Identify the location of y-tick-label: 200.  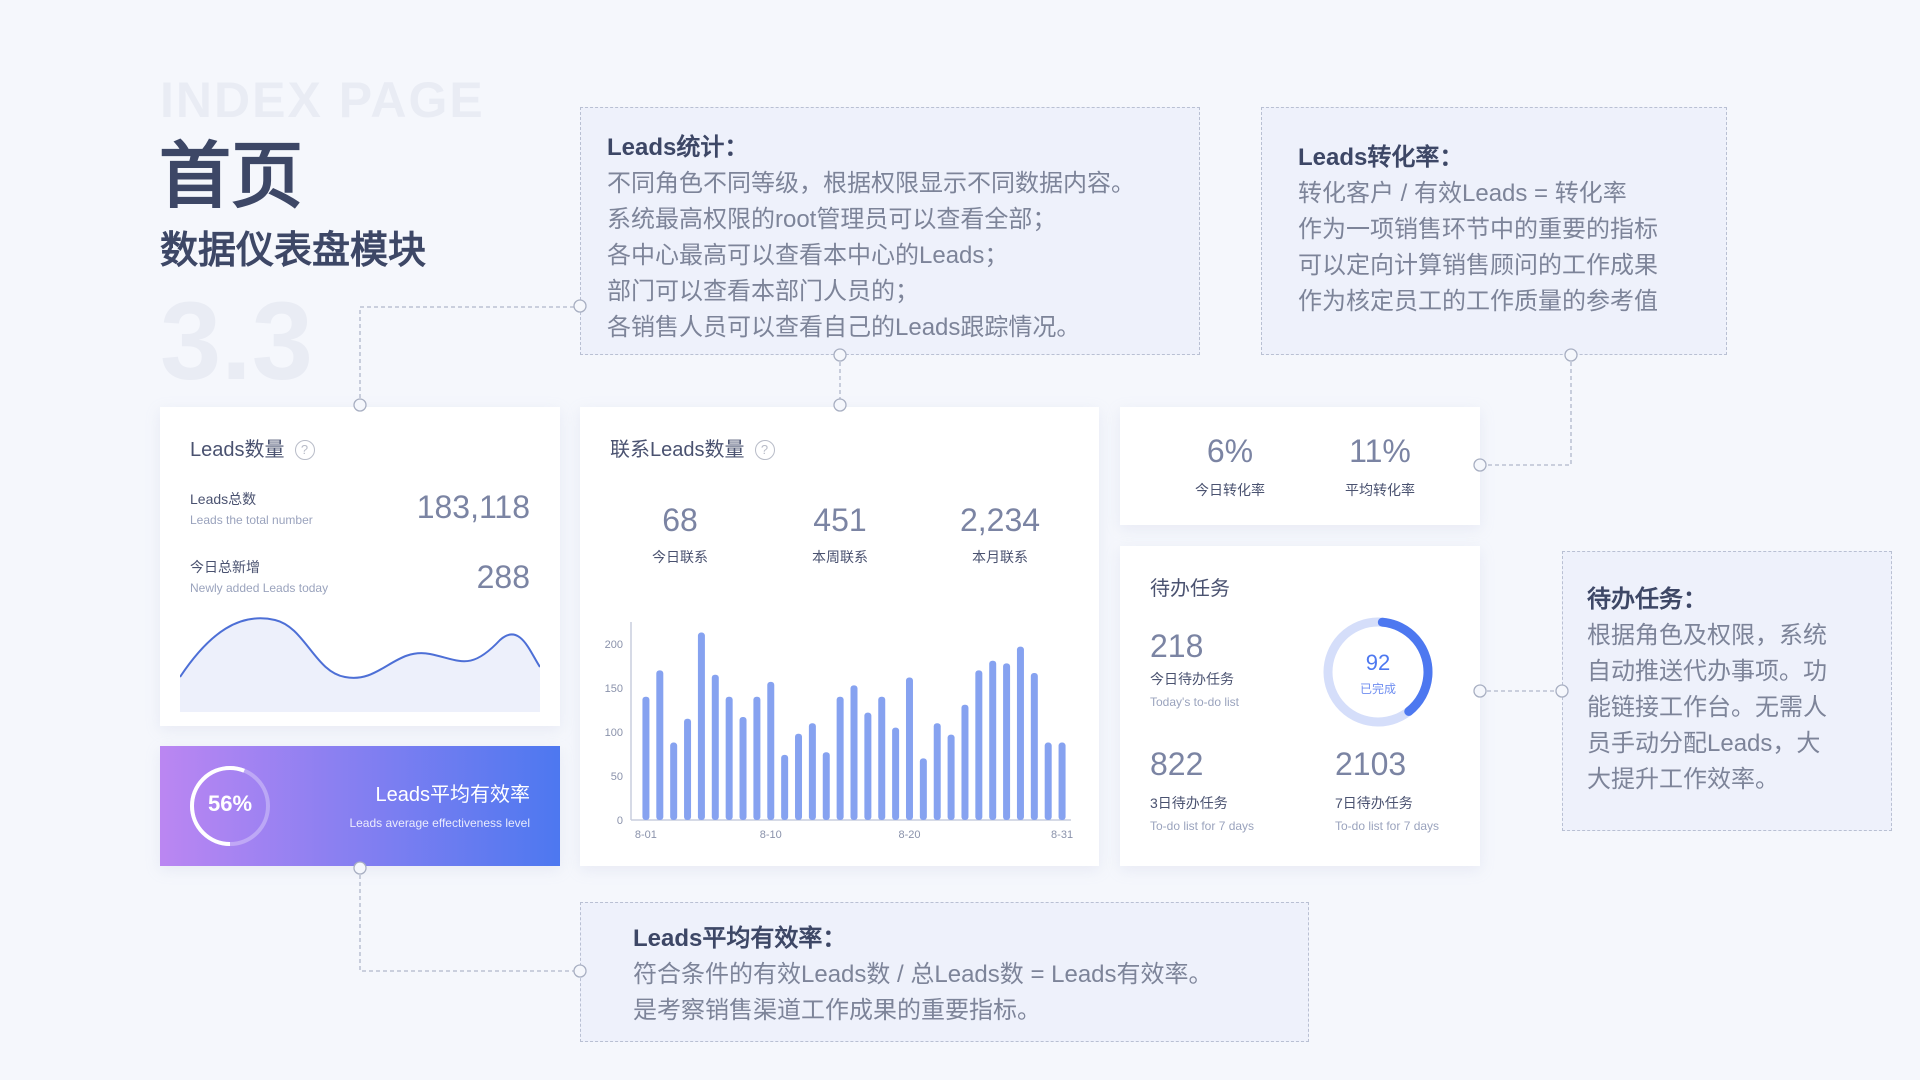
(614, 645).